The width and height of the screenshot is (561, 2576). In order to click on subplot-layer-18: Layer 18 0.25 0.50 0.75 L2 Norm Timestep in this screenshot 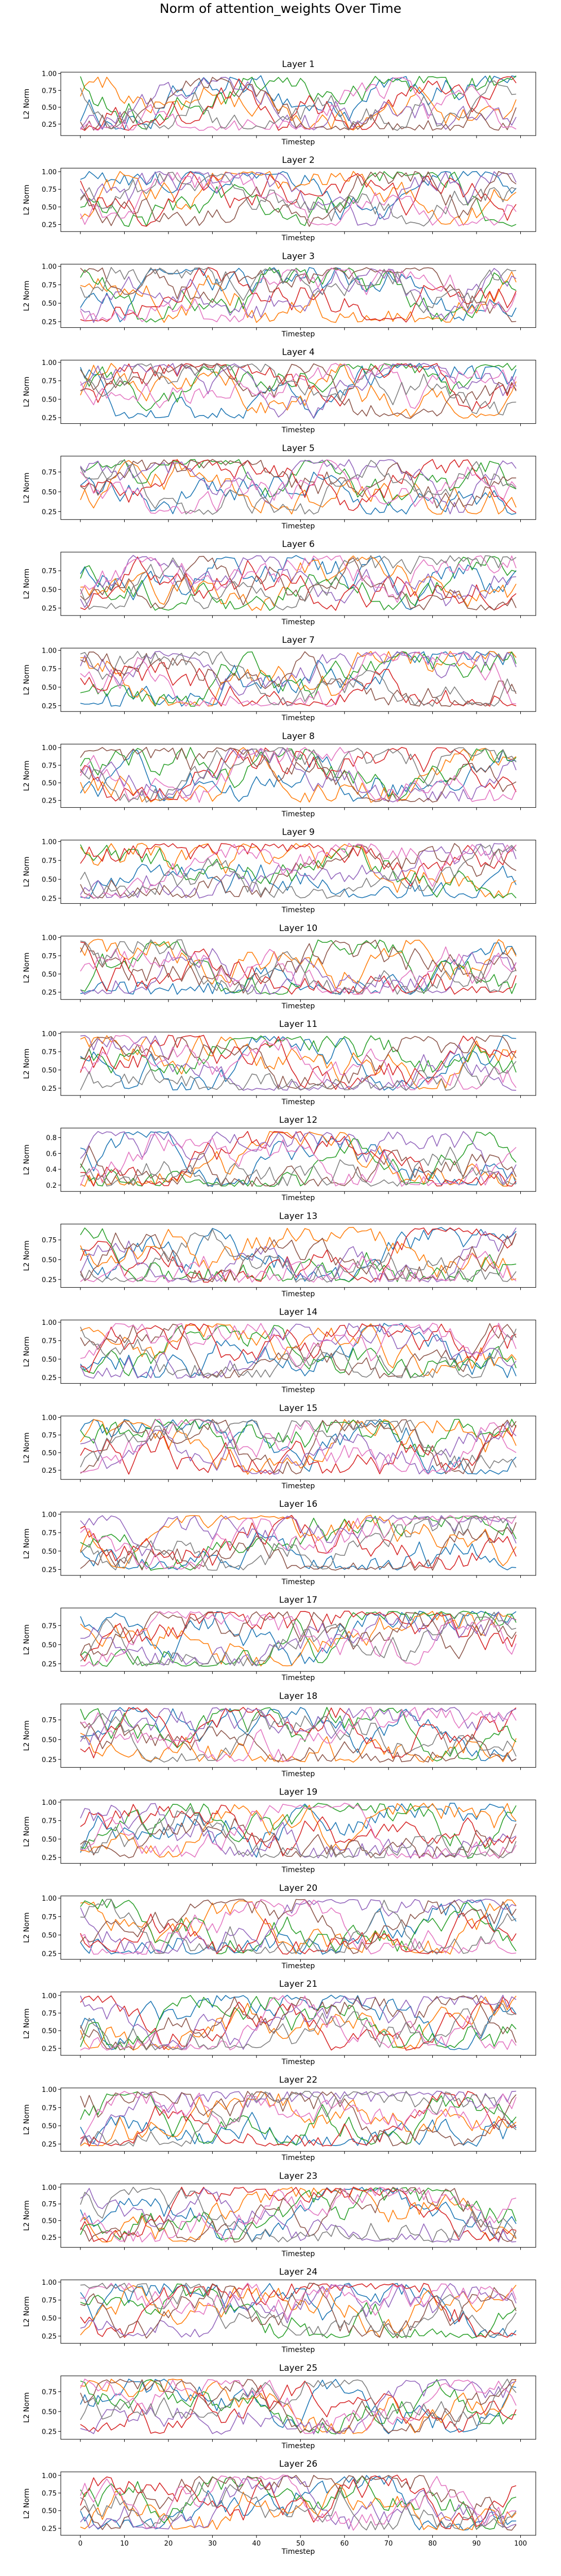, I will do `click(279, 1735)`.